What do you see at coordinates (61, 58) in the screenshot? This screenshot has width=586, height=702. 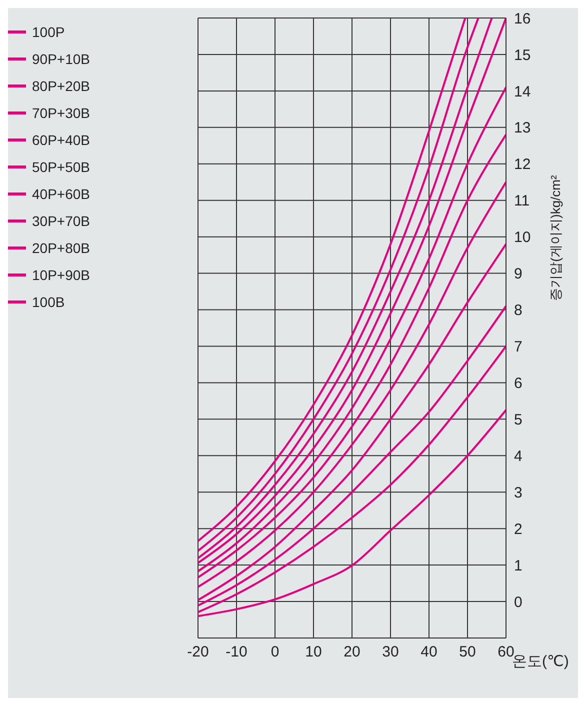 I see `legend-label: 90P+10B` at bounding box center [61, 58].